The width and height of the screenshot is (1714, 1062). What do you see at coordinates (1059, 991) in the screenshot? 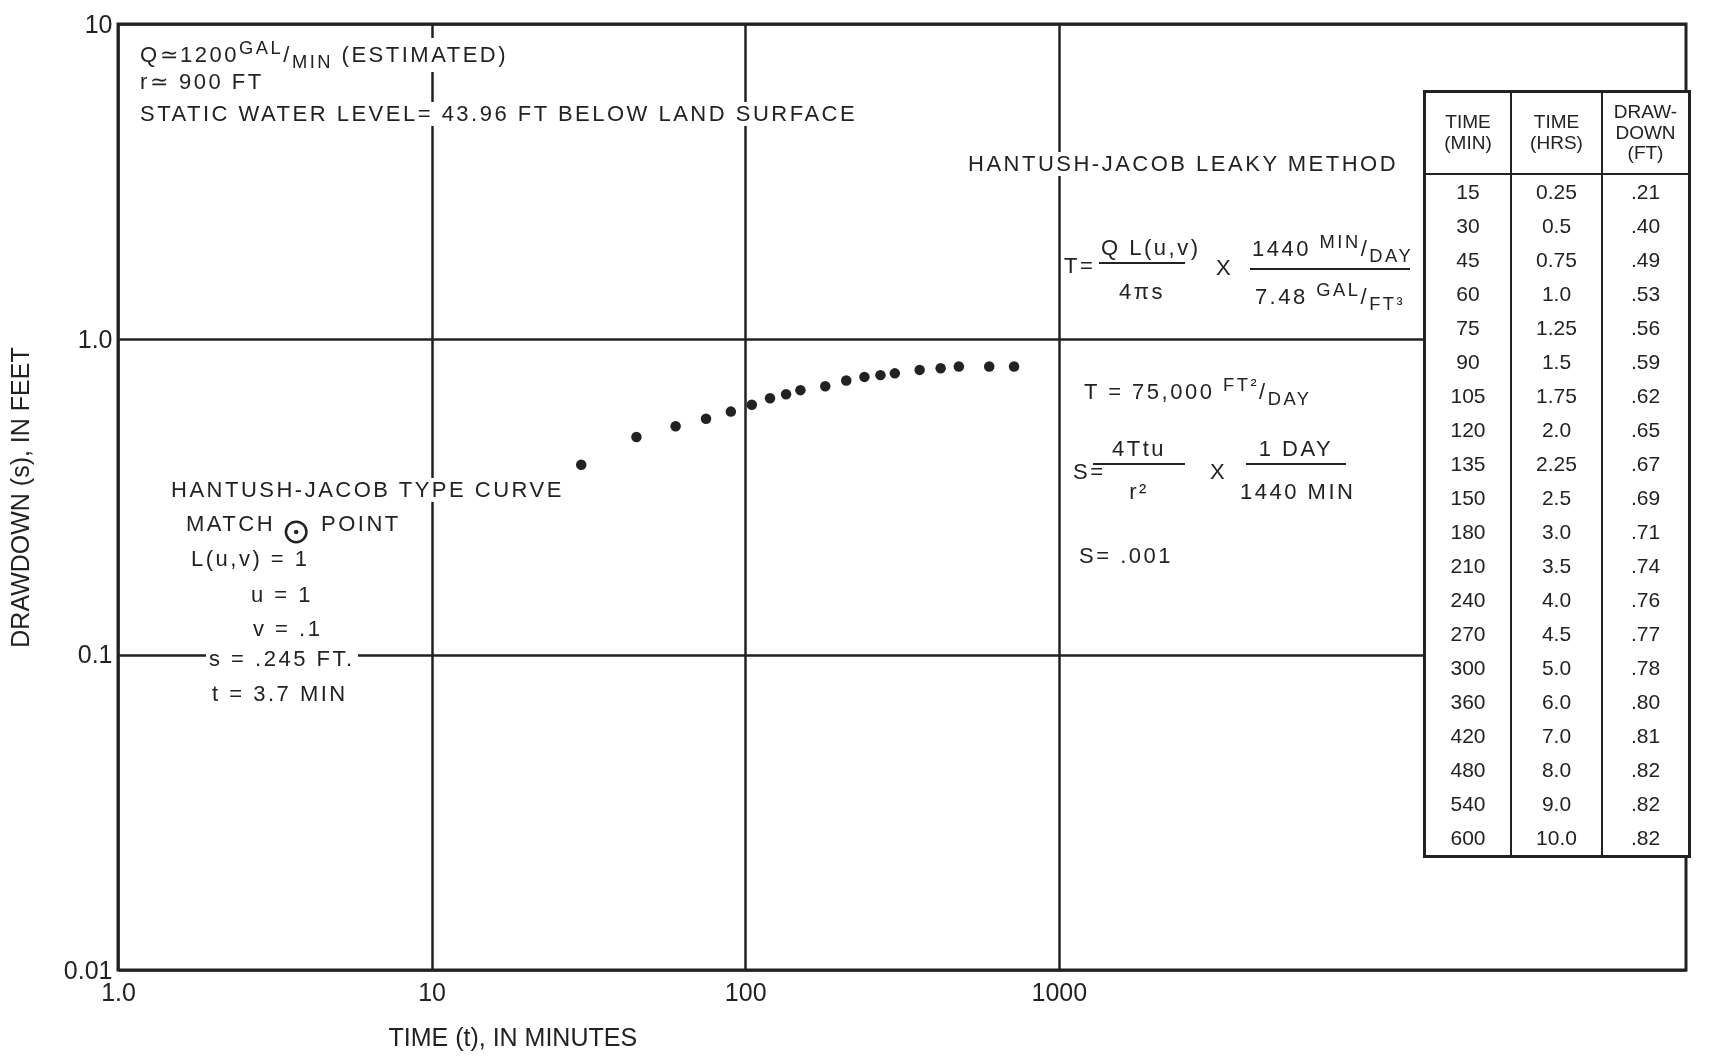
I see `x-tick-label: 1000` at bounding box center [1059, 991].